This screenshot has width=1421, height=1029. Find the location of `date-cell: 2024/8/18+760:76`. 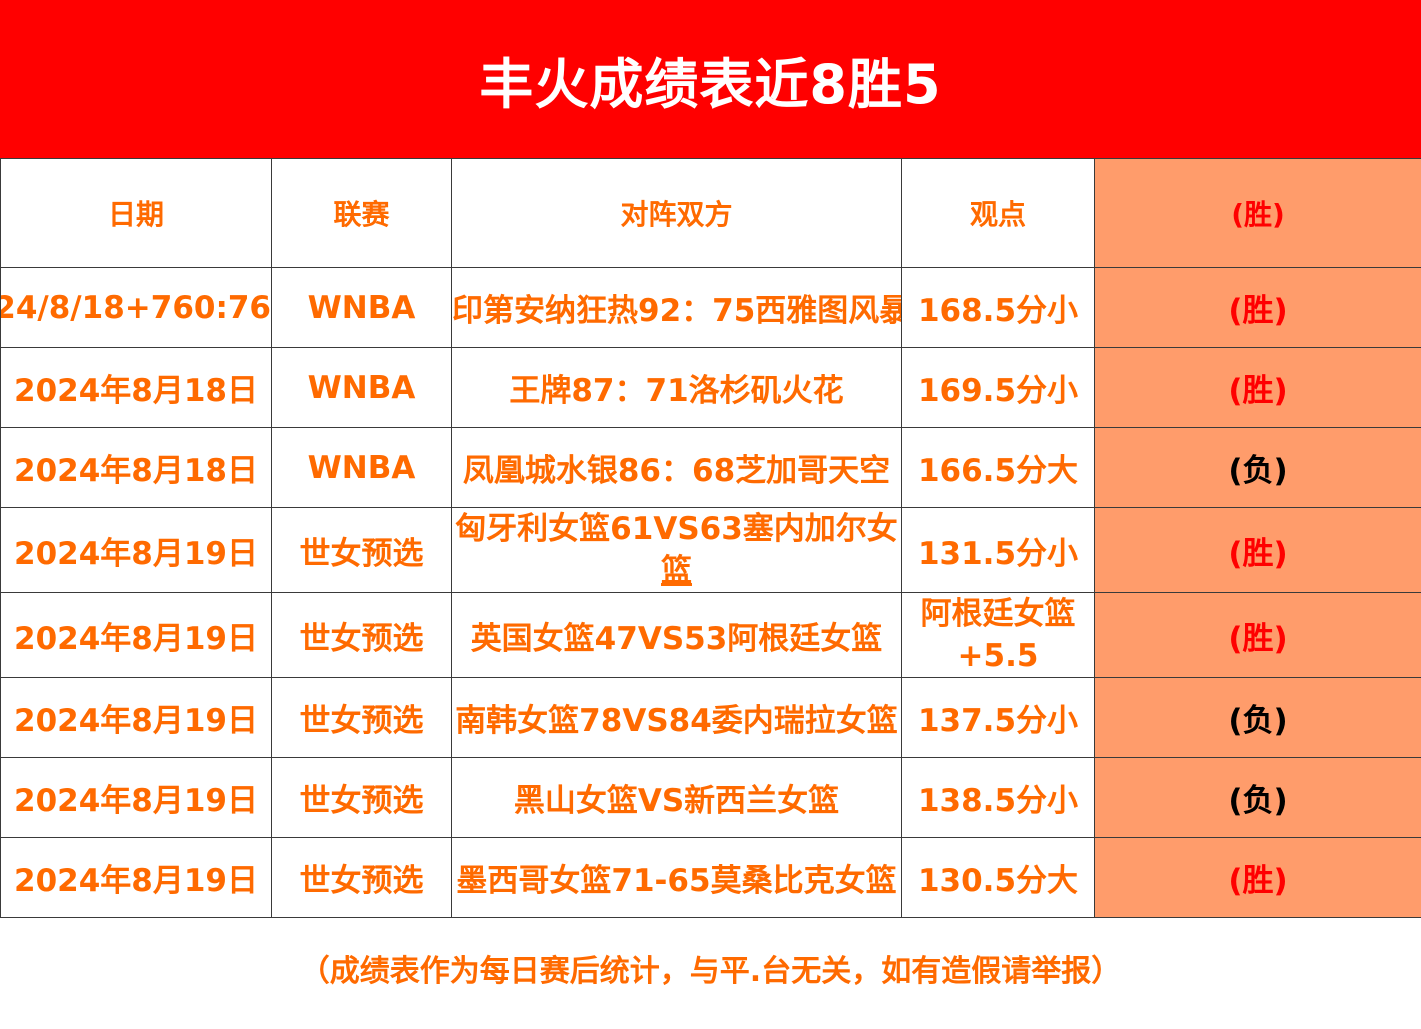

date-cell: 2024/8/18+760:76 is located at coordinates (136, 307).